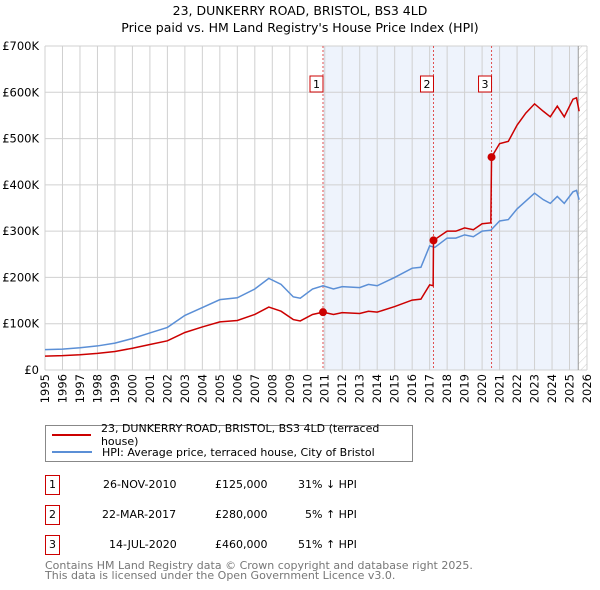 The width and height of the screenshot is (600, 590). Describe the element at coordinates (241, 514) in the screenshot. I see `sale-price: £280,000` at that location.